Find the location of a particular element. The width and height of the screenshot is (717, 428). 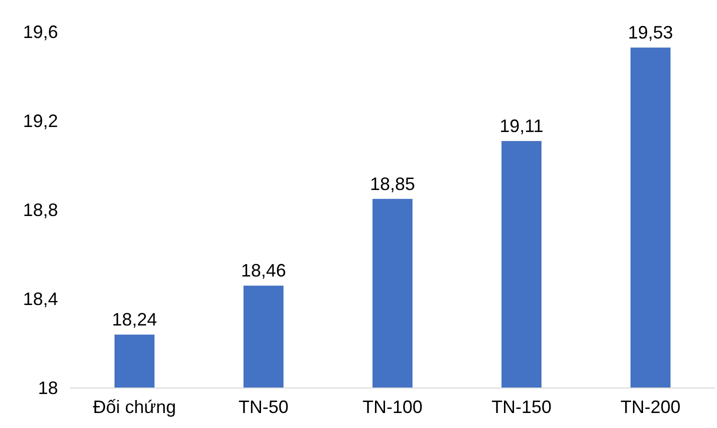

x-tick-label: Đối chứng is located at coordinates (134, 406).